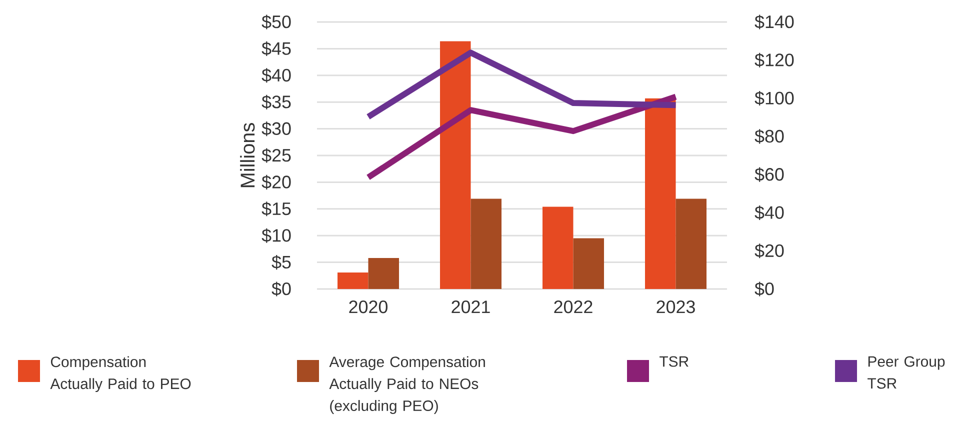  Describe the element at coordinates (276, 75) in the screenshot. I see `y-tick-label: $40` at that location.